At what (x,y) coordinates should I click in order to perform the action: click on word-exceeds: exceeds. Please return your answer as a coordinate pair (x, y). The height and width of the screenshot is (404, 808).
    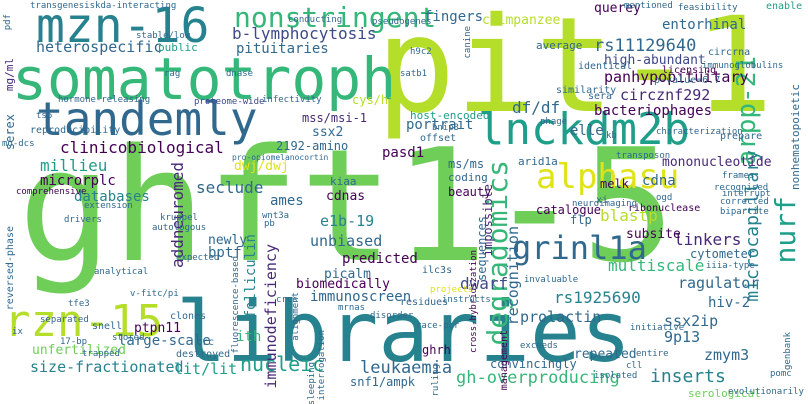
    Looking at the image, I should click on (539, 346).